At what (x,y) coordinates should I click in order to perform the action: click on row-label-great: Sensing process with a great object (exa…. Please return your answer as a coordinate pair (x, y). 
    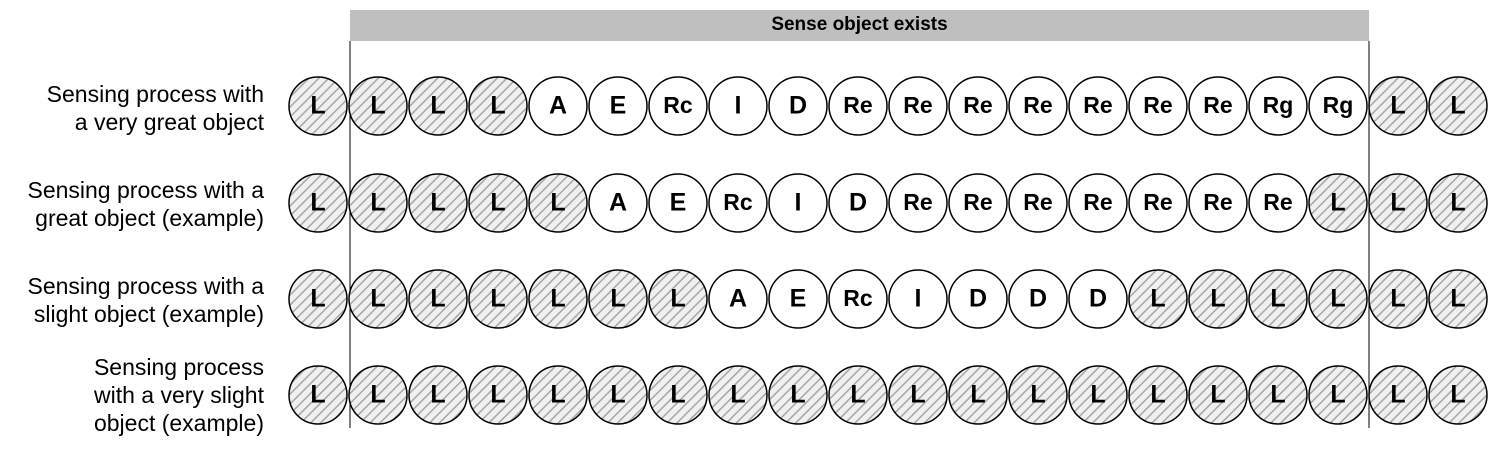
    Looking at the image, I should click on (145, 204).